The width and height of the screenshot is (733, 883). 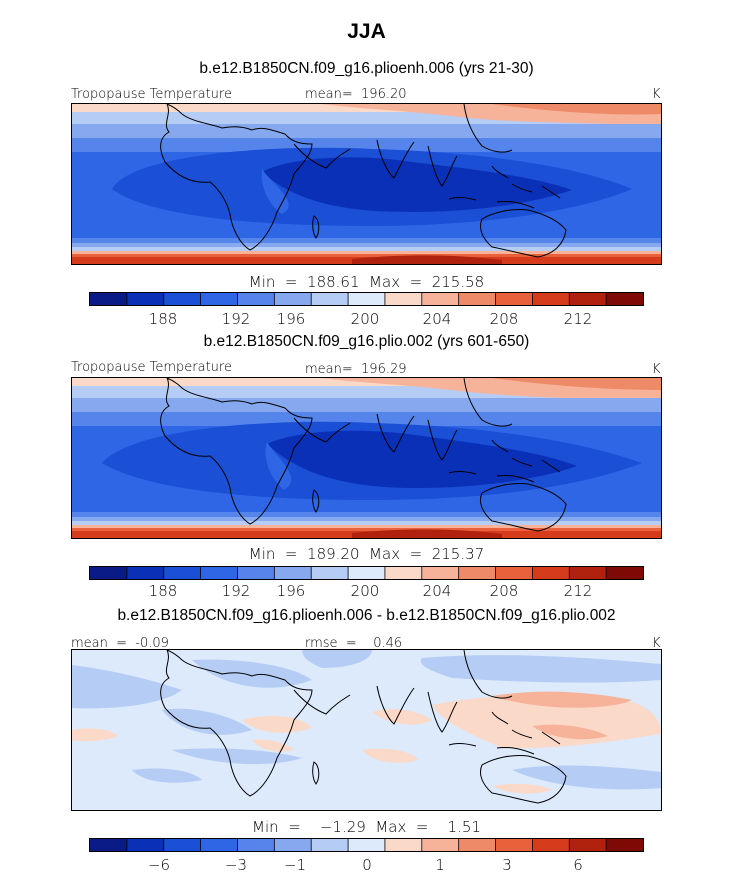 What do you see at coordinates (366, 730) in the screenshot?
I see `panel-3-map` at bounding box center [366, 730].